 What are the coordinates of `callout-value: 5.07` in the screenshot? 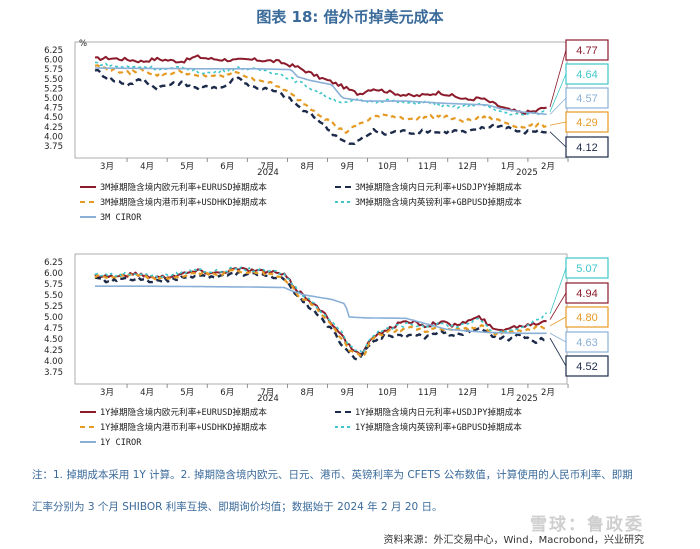 It's located at (586, 269).